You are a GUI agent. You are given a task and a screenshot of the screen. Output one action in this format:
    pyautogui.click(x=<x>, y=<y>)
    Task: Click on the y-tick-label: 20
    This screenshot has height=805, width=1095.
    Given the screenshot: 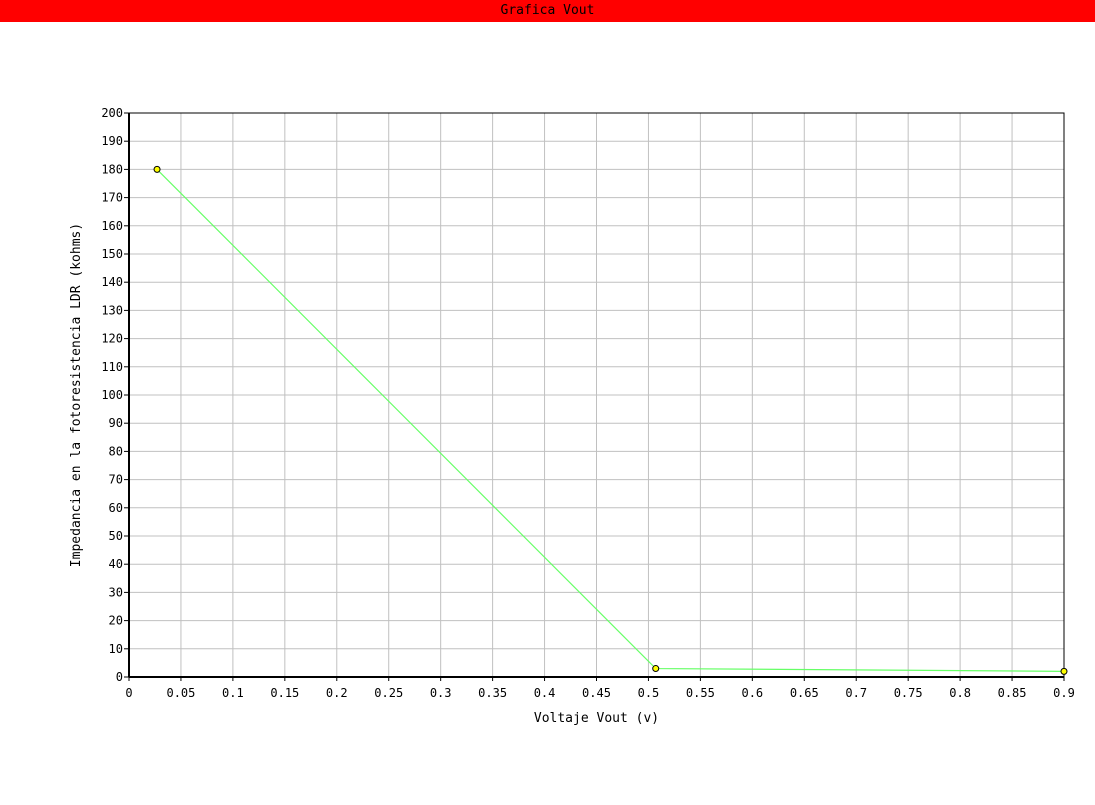 What is the action you would take?
    pyautogui.click(x=116, y=621)
    